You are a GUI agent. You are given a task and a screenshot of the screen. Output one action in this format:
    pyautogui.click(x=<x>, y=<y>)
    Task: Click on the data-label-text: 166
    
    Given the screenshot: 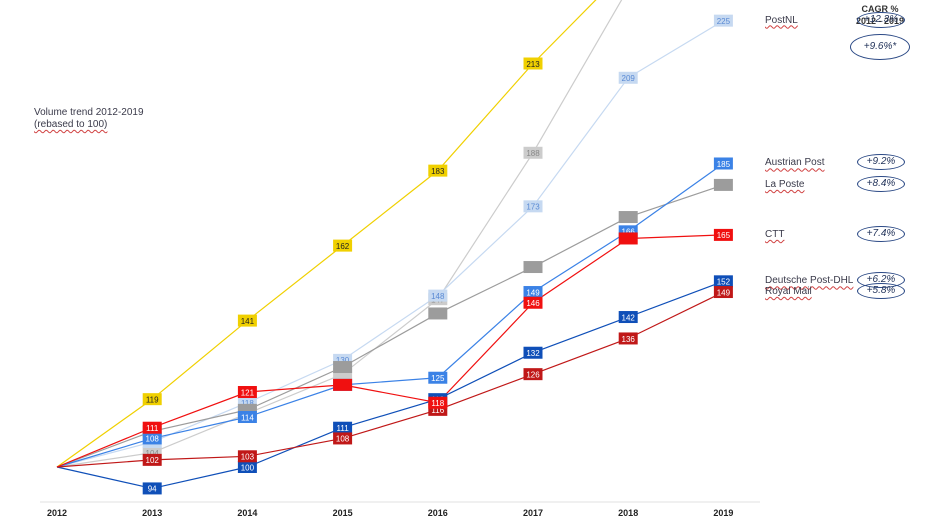 What is the action you would take?
    pyautogui.click(x=629, y=232)
    